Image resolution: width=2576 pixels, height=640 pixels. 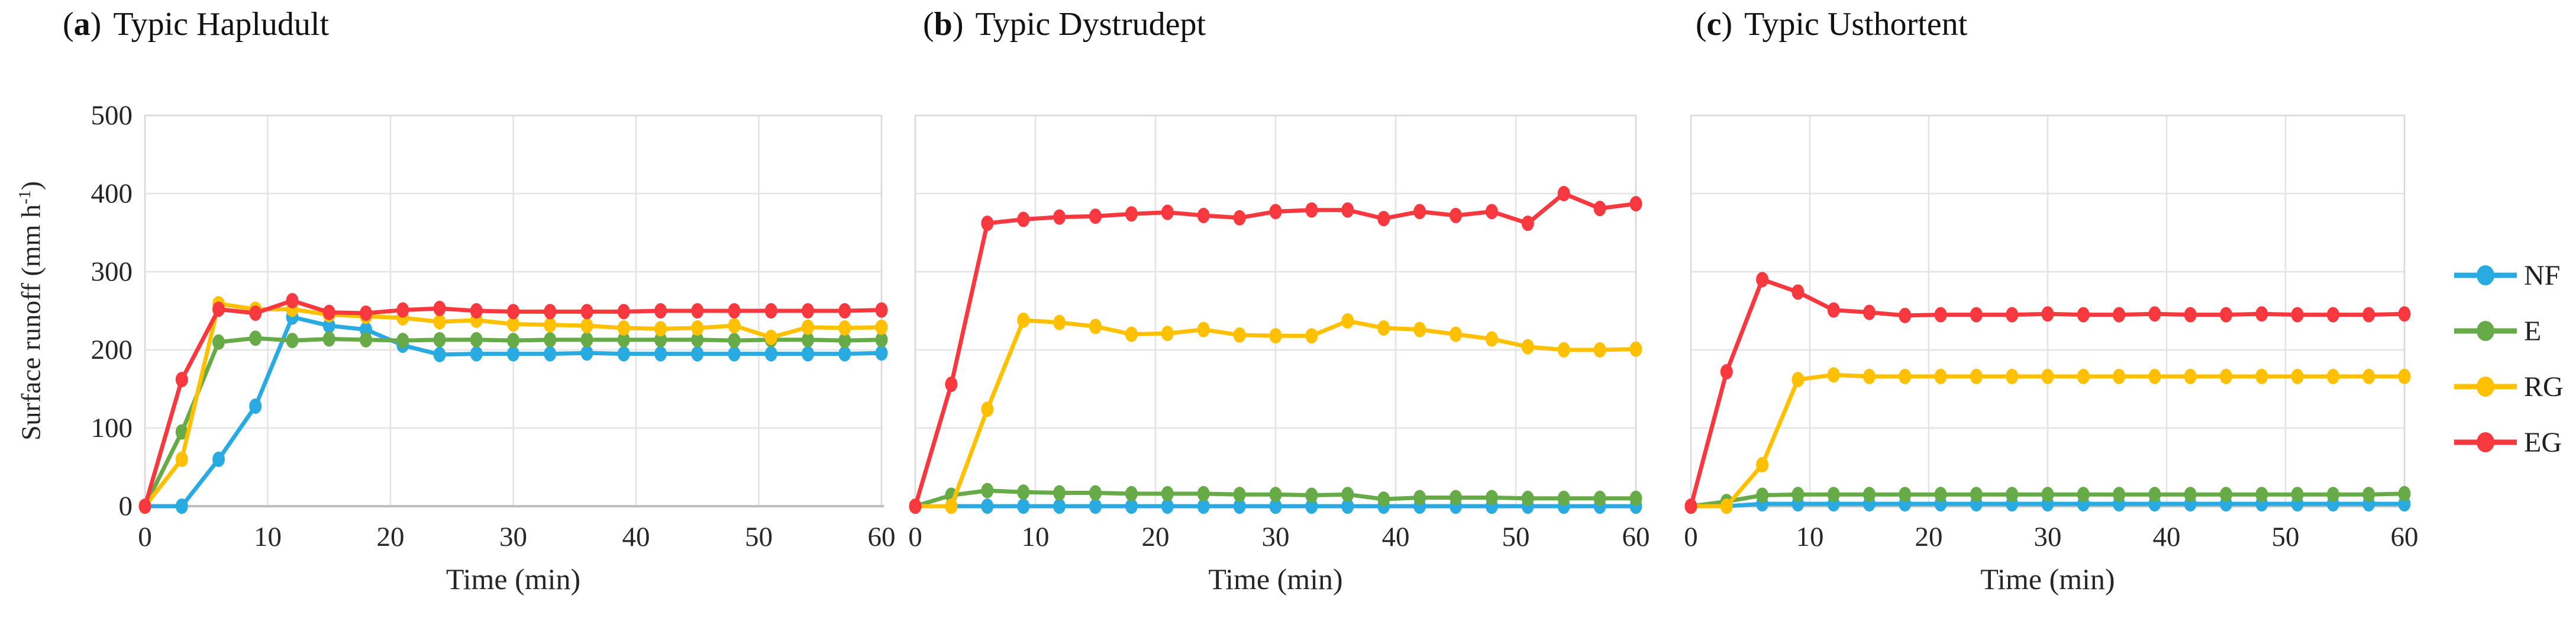 What do you see at coordinates (2543, 275) in the screenshot?
I see `legend-label-nf: NF` at bounding box center [2543, 275].